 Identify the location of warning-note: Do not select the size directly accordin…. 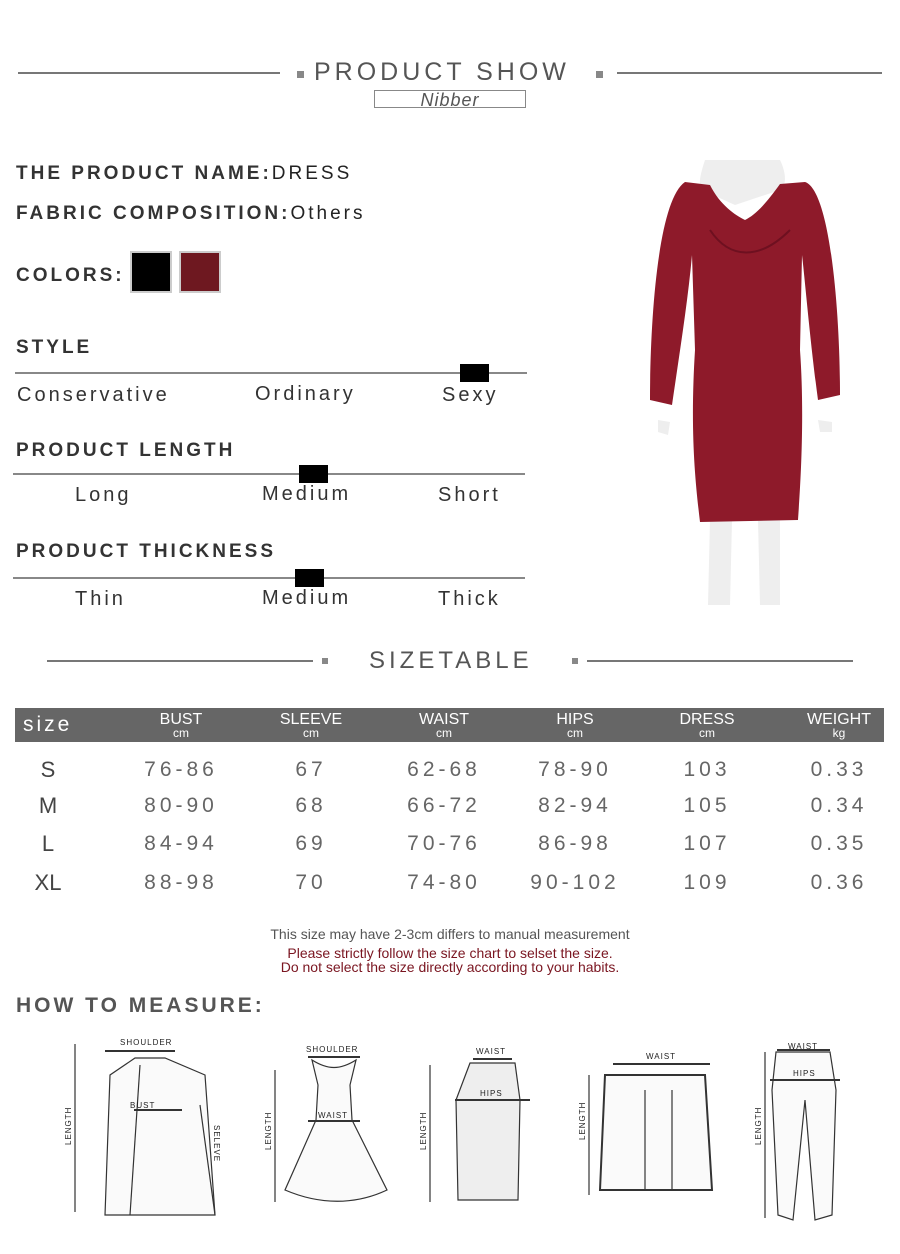
(450, 967).